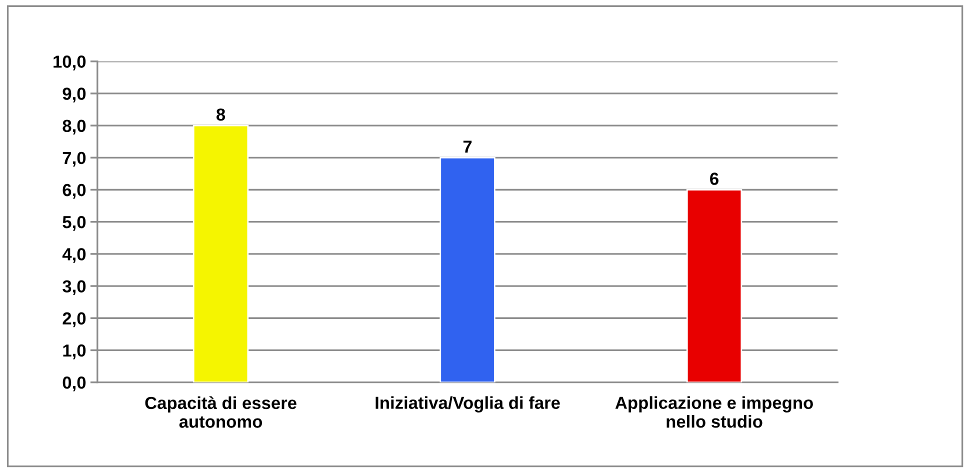  What do you see at coordinates (74, 159) in the screenshot?
I see `y-tick-label: 7,0` at bounding box center [74, 159].